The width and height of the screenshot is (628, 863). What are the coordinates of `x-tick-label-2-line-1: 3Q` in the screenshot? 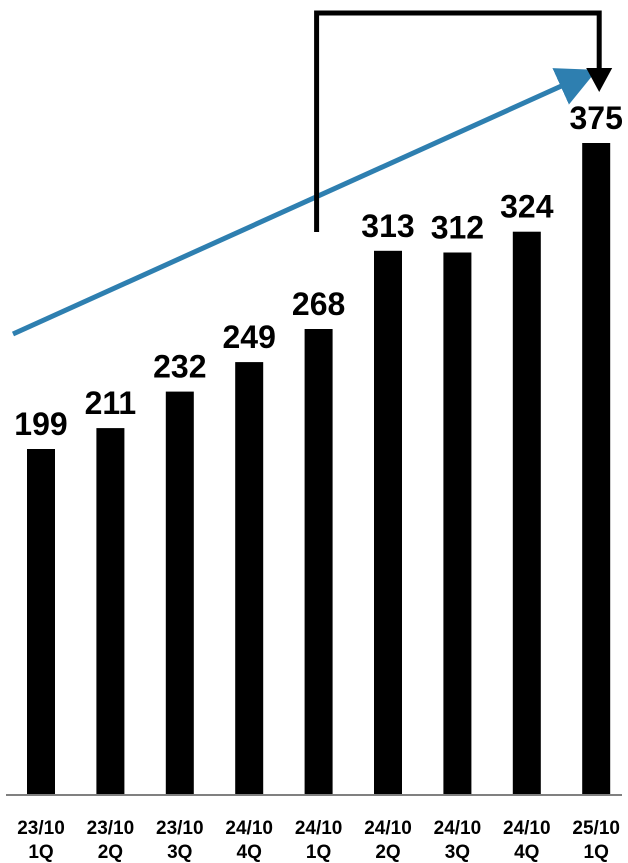 It's located at (179, 852).